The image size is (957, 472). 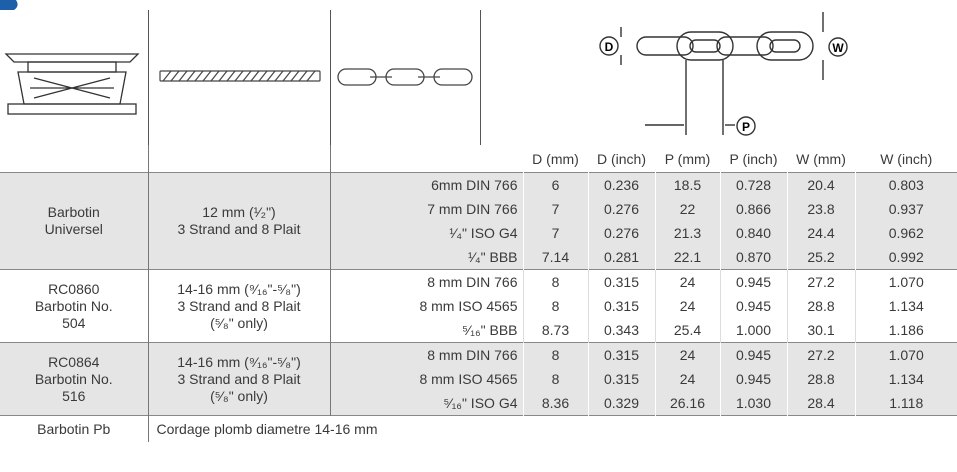 I want to click on value-cell: 1.030, so click(x=753, y=403).